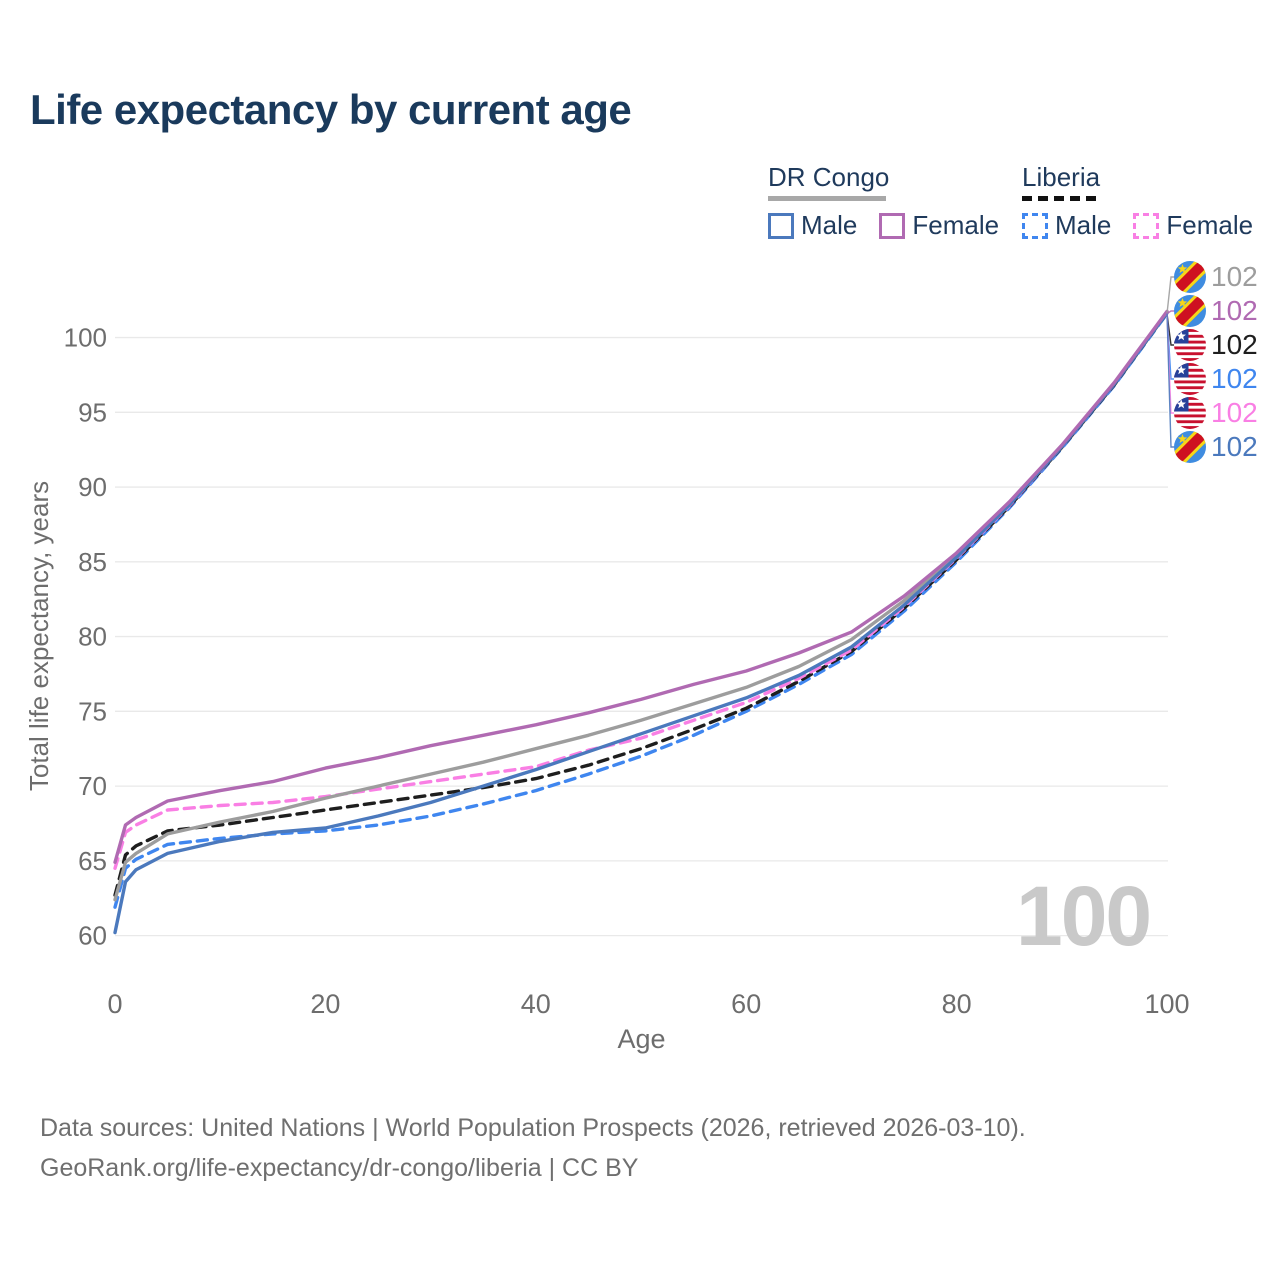 This screenshot has height=1280, width=1280. What do you see at coordinates (1062, 198) in the screenshot?
I see `legend-dashed-line-swatch` at bounding box center [1062, 198].